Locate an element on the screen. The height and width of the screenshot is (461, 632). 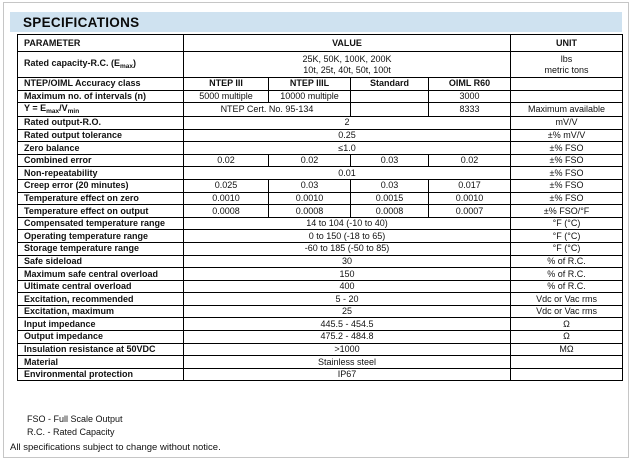
value-cell: 445.5 - 454.5 is located at coordinates (347, 324).